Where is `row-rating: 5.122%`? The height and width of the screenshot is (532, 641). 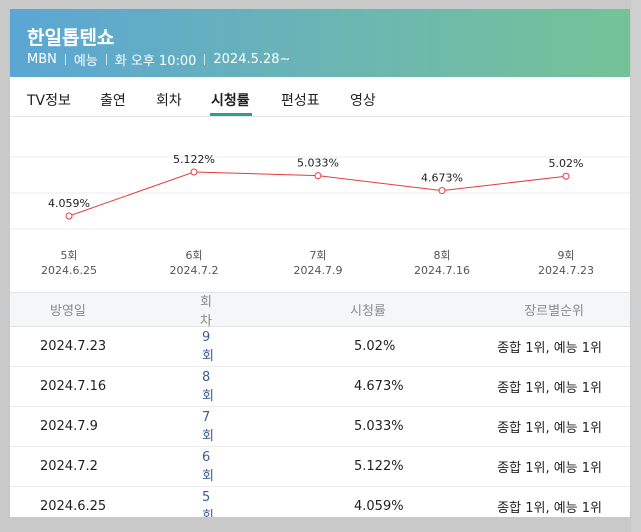 row-rating: 5.122% is located at coordinates (379, 466).